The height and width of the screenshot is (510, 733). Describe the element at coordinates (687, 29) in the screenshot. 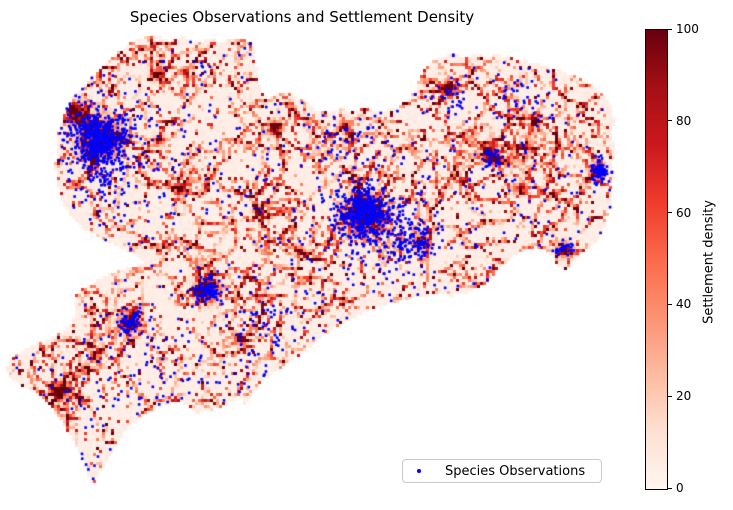

I see `colorbar-tick-label: 100` at that location.